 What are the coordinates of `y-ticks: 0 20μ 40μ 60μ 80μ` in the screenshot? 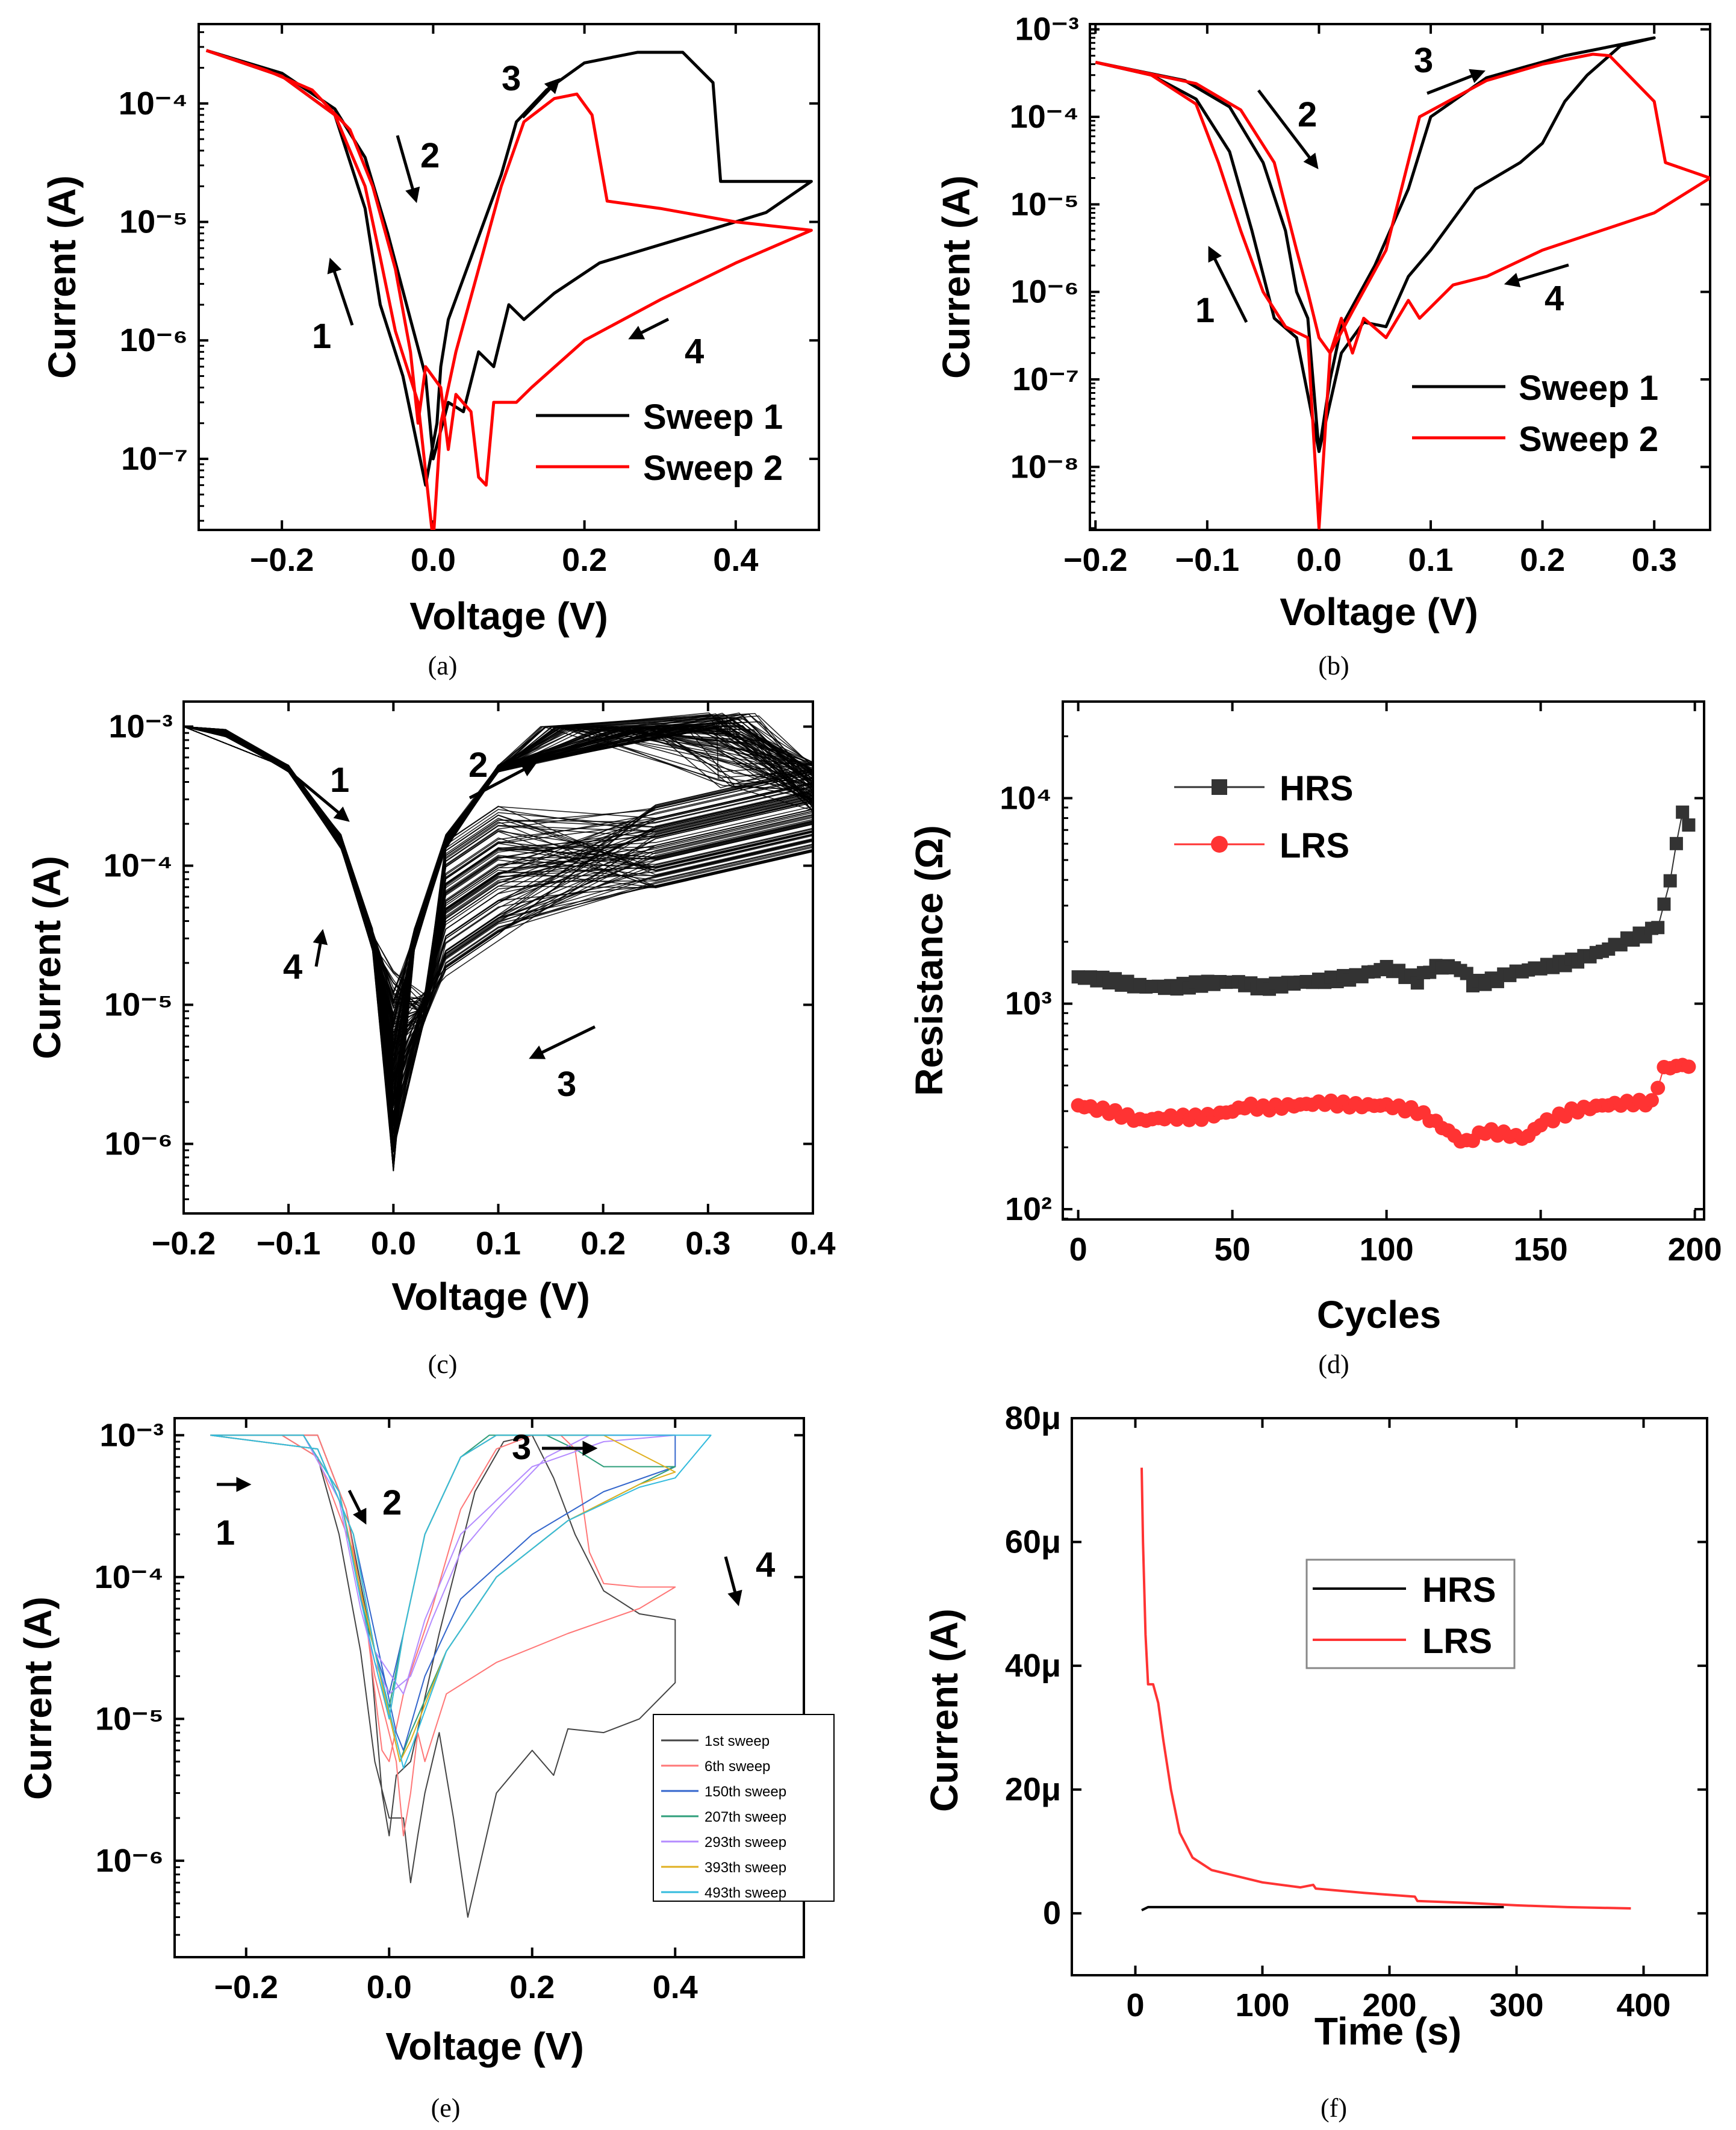 It's located at (1356, 1665).